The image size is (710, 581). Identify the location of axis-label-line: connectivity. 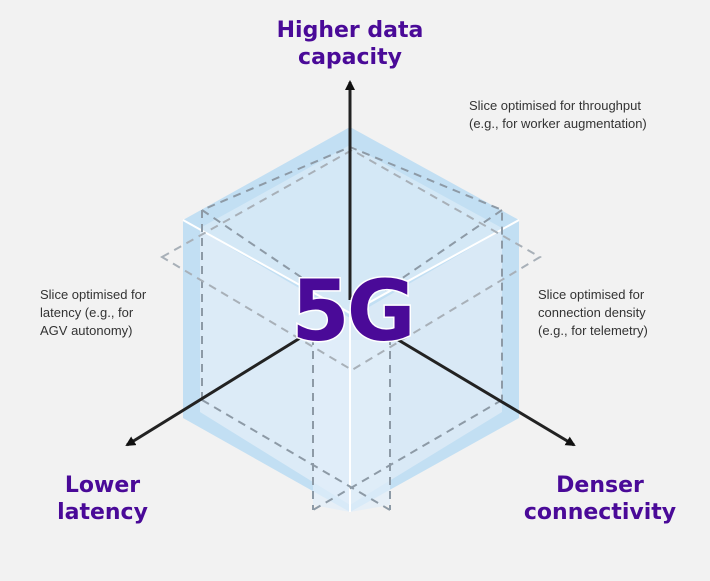
(600, 512).